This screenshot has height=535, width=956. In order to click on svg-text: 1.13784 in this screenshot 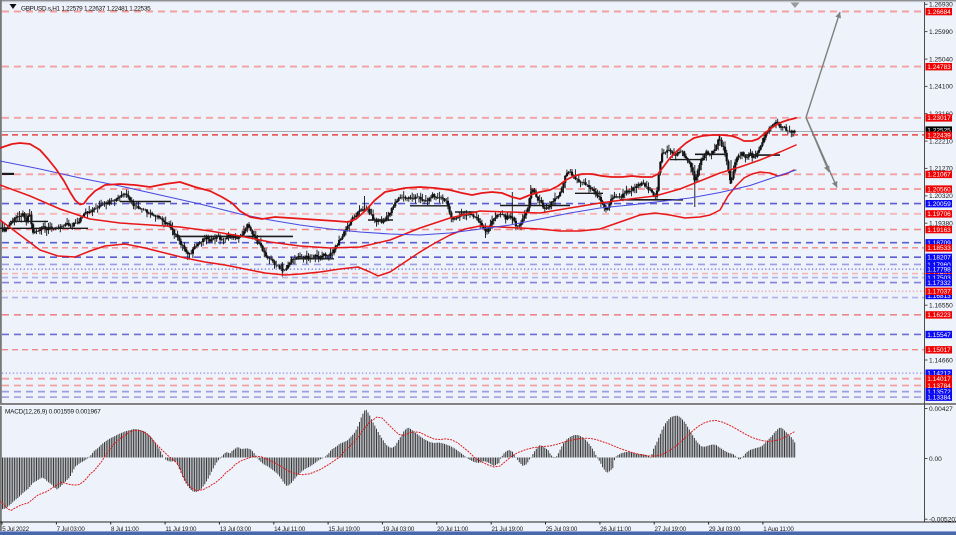, I will do `click(939, 386)`.